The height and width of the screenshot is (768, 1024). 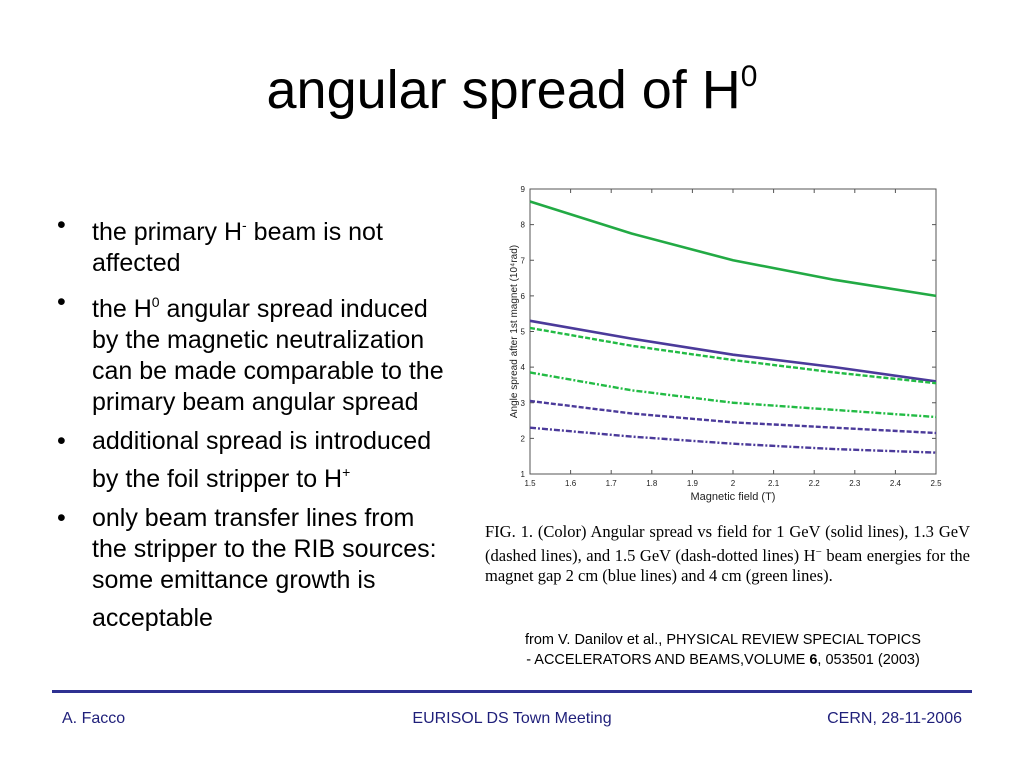 What do you see at coordinates (512, 691) in the screenshot?
I see `footer-divider` at bounding box center [512, 691].